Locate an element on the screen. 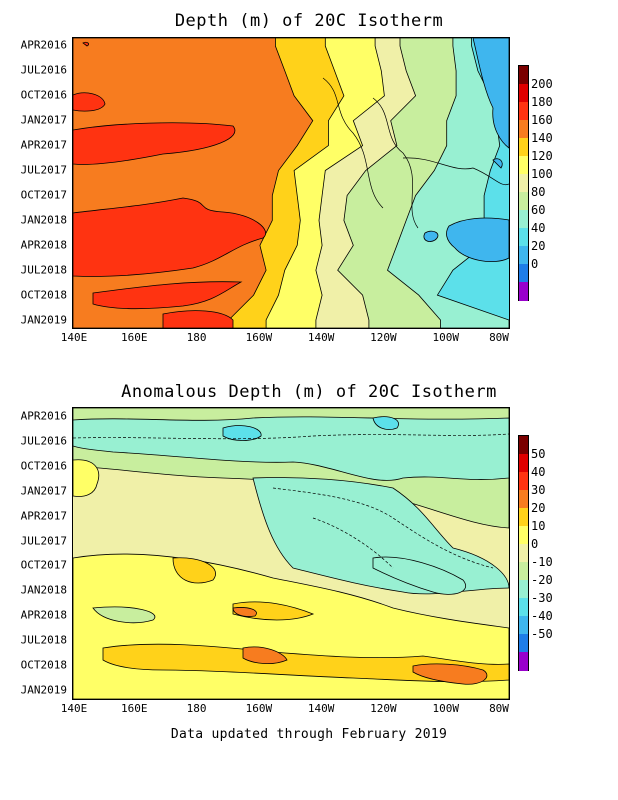 Image resolution: width=618 pixels, height=800 pixels. colorbar-label: -20 is located at coordinates (542, 580).